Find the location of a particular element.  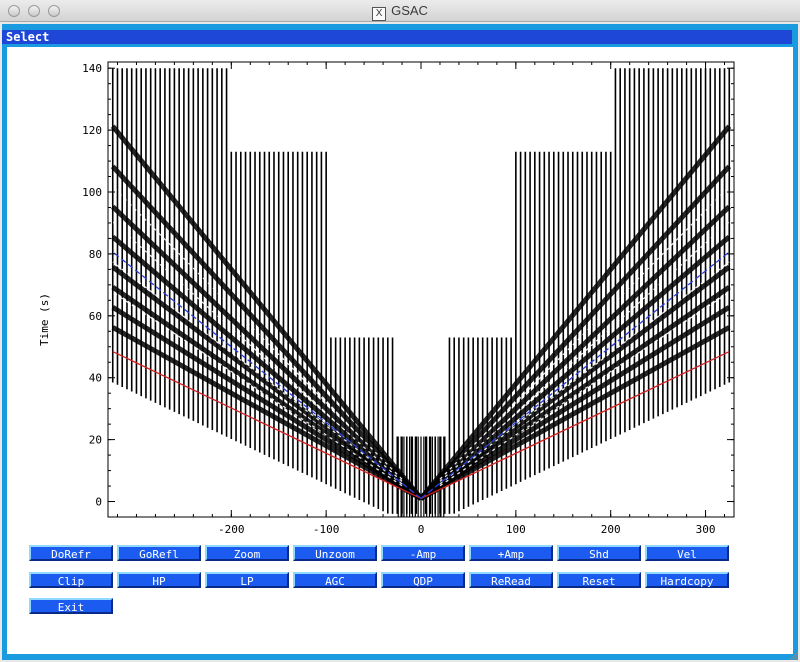

amp-button: -Amp is located at coordinates (423, 553).